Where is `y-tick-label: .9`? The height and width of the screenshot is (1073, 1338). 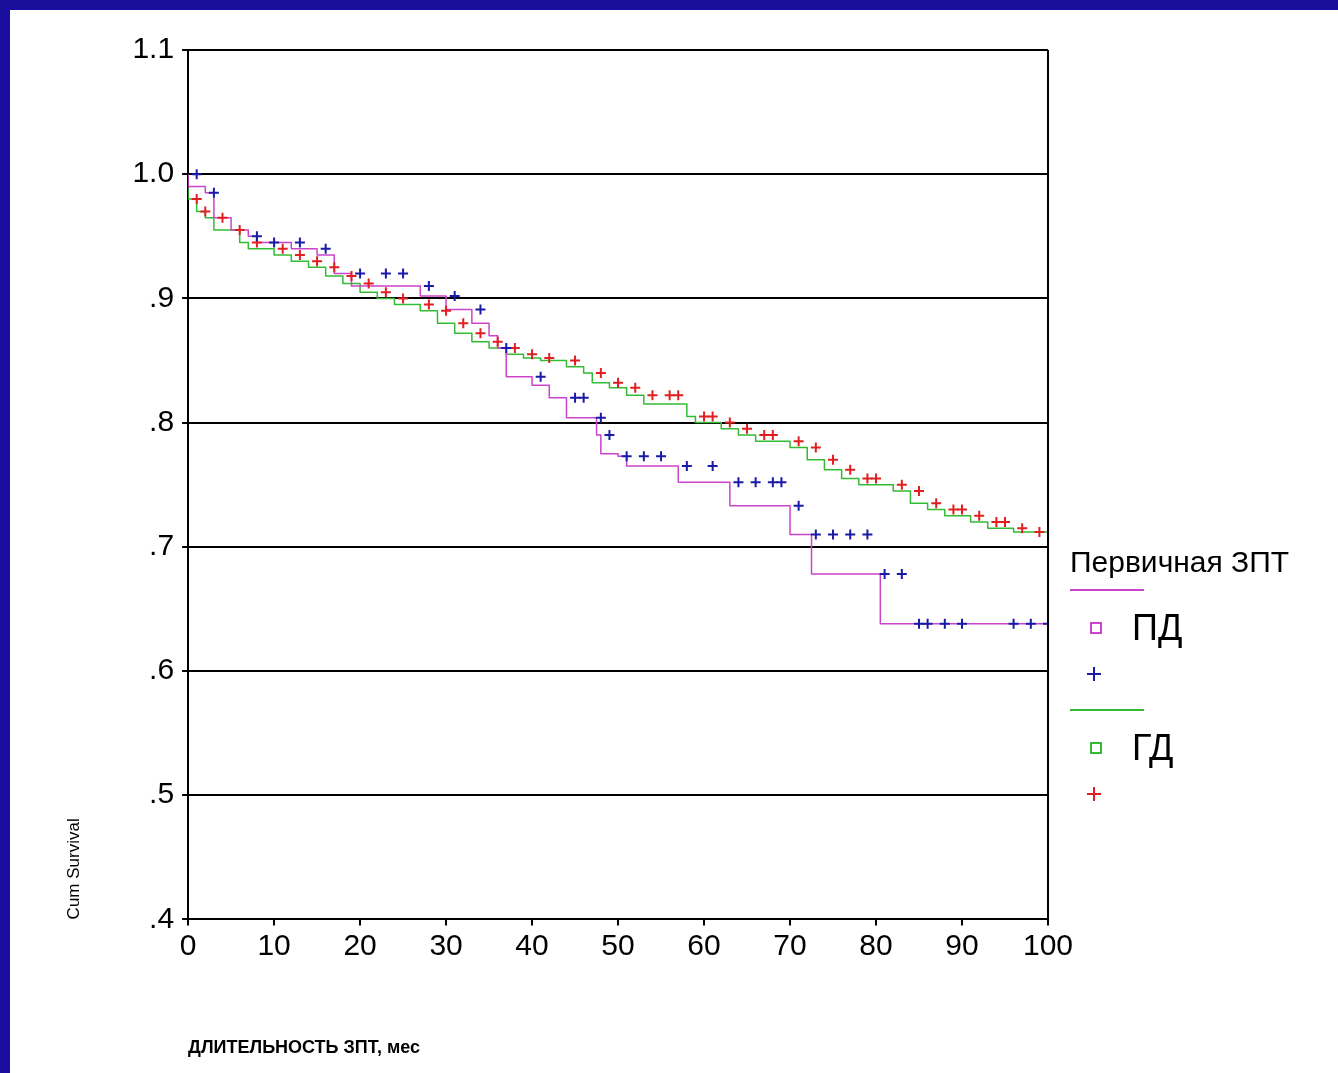
y-tick-label: .9 is located at coordinates (162, 296).